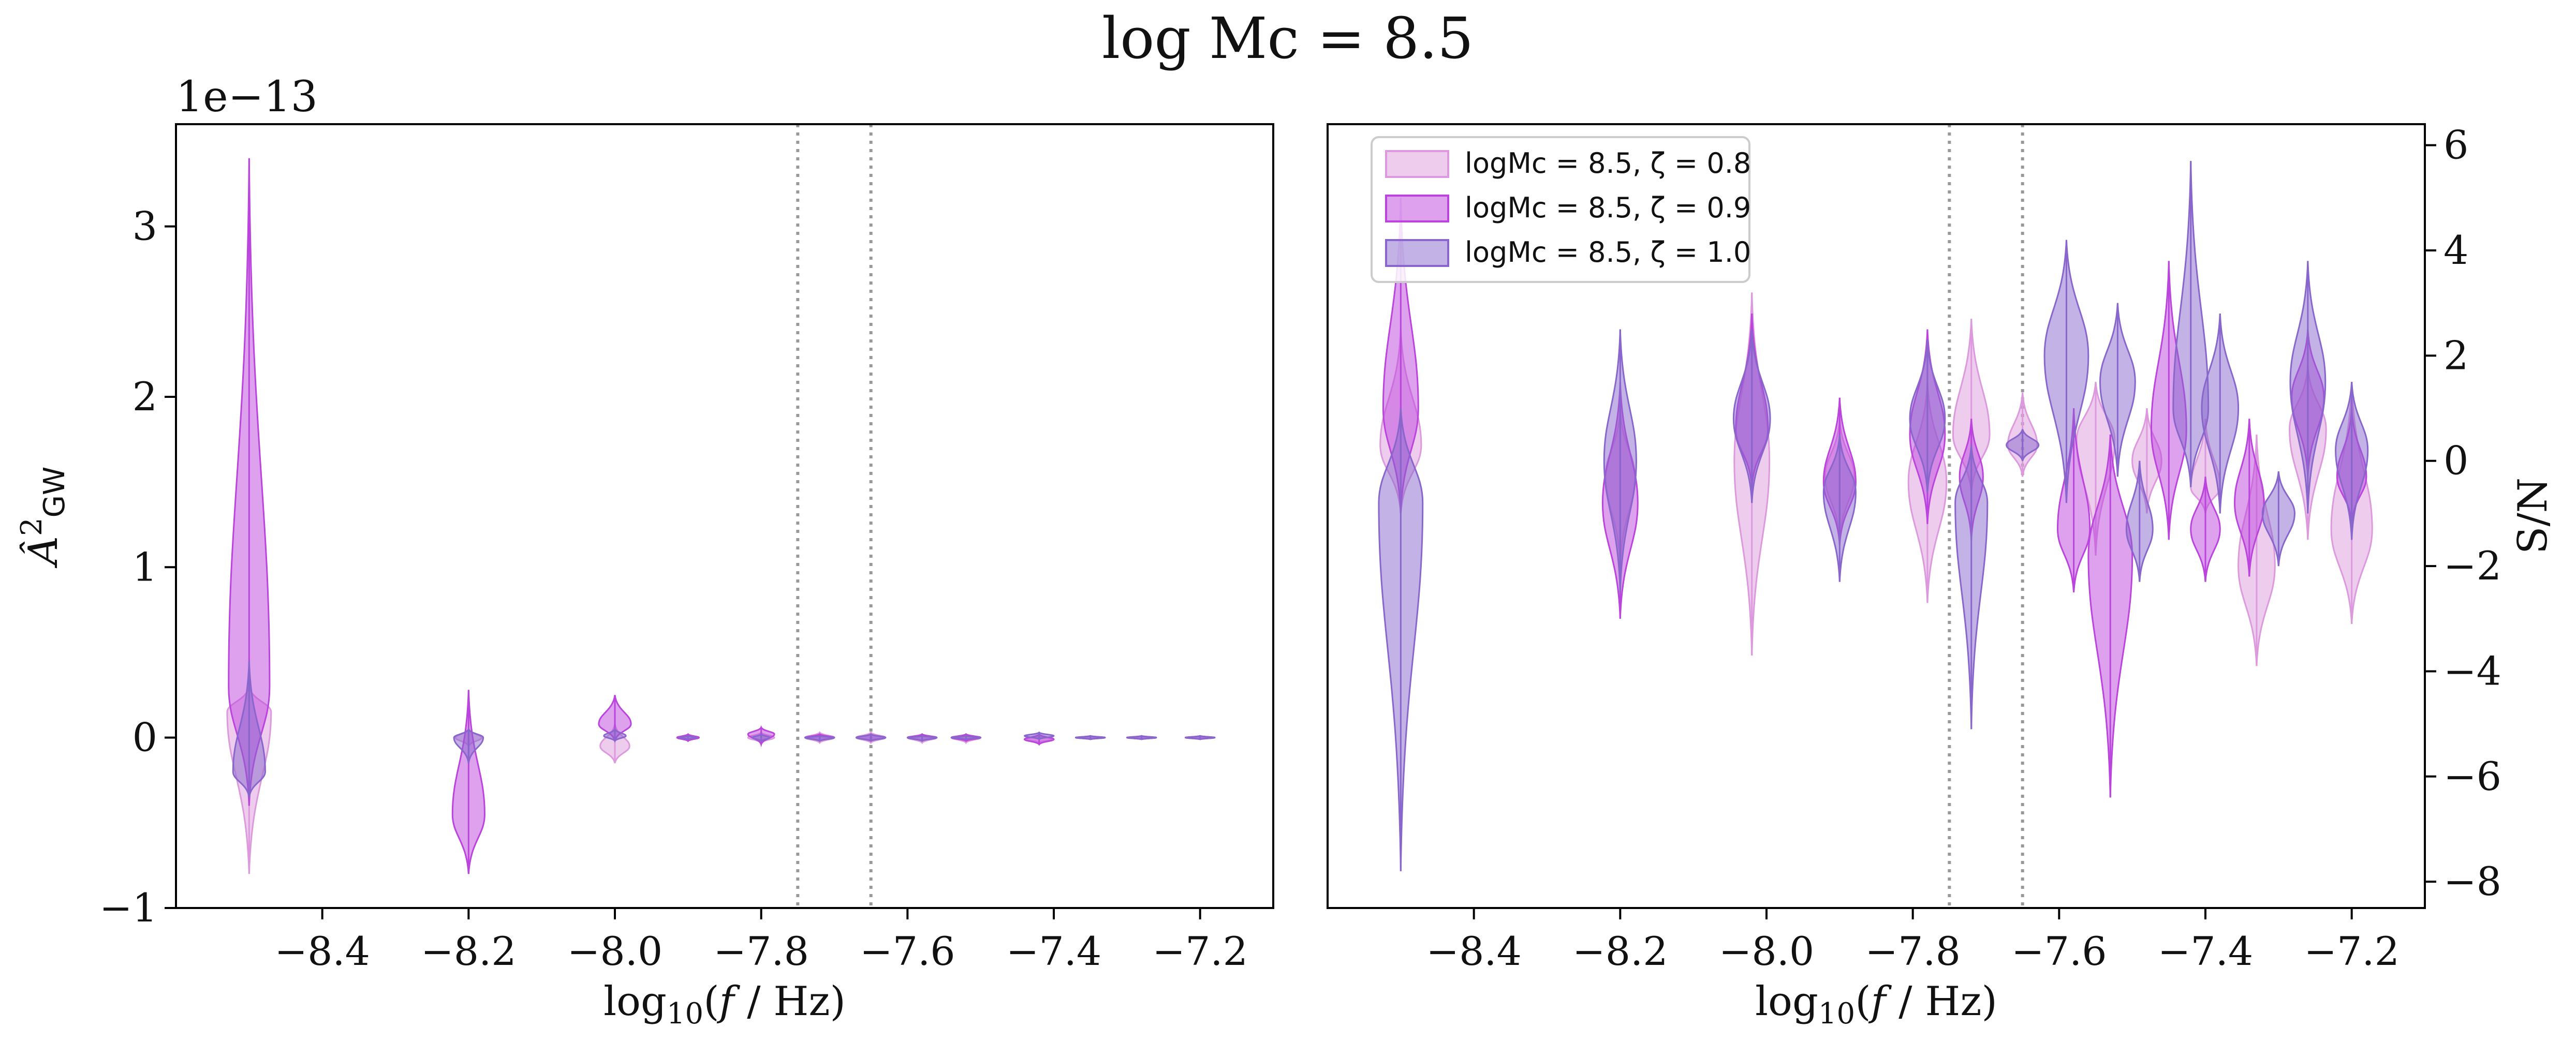 The width and height of the screenshot is (2576, 1042). What do you see at coordinates (1876, 1004) in the screenshot?
I see `right-x-axis-label: log10(f / Hz)` at bounding box center [1876, 1004].